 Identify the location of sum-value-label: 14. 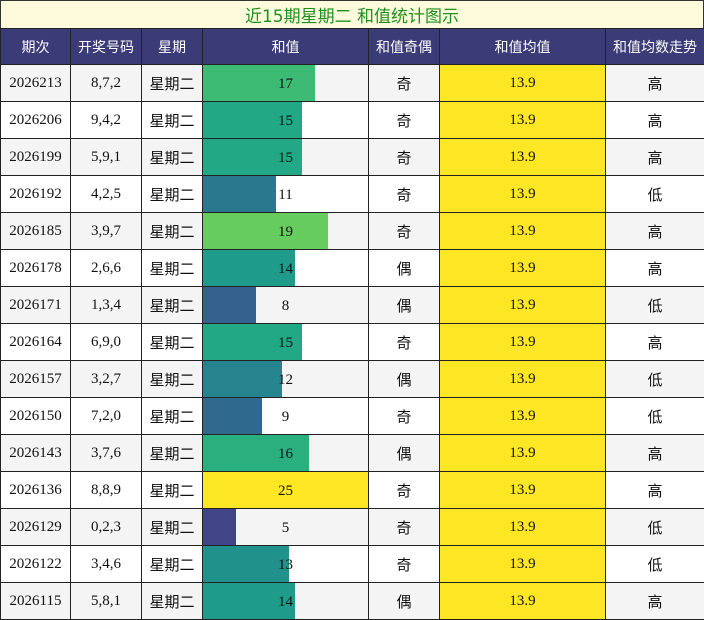
(285, 269).